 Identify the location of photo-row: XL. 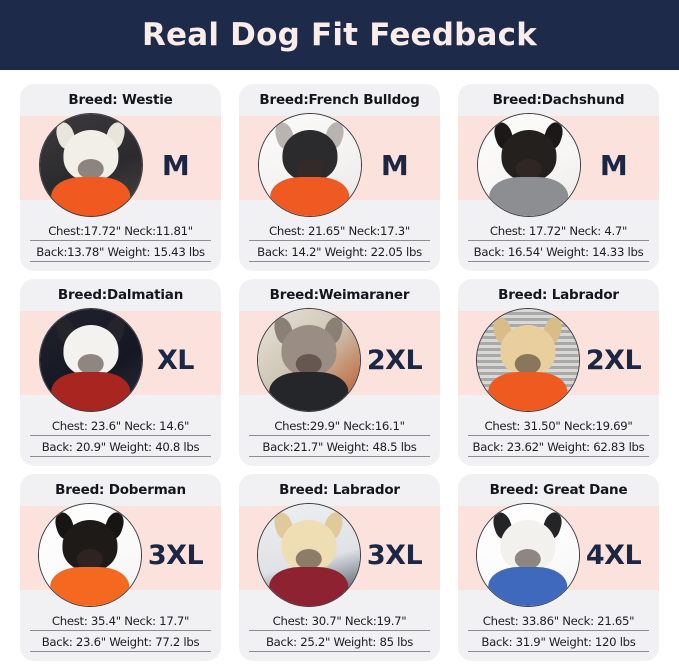
(120, 360).